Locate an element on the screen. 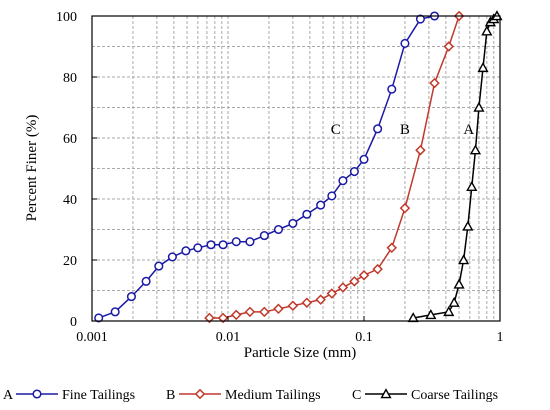 This screenshot has width=550, height=410. legend-key: C is located at coordinates (356, 395).